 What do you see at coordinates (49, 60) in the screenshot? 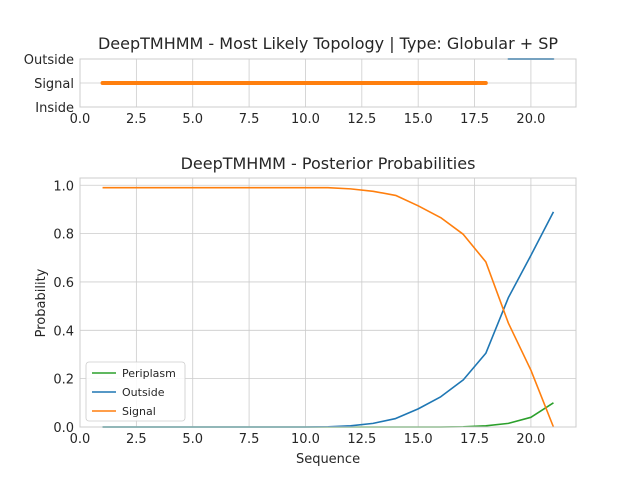
I see `topology-y-tick-label: Outside` at bounding box center [49, 60].